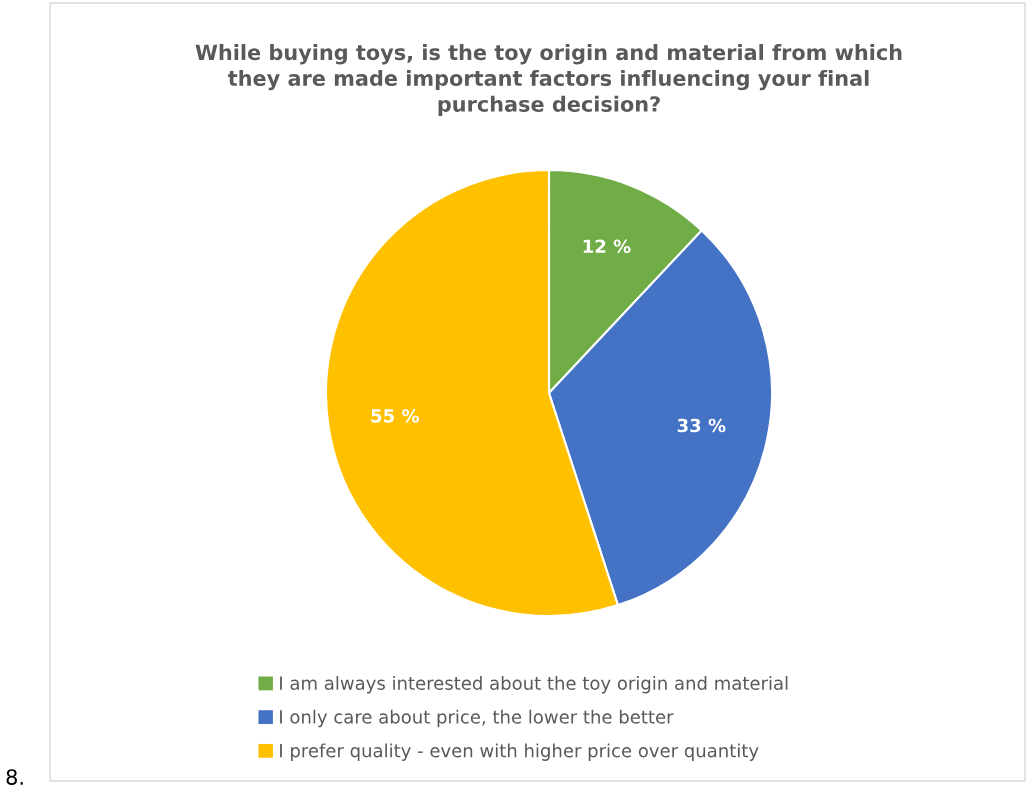 Image resolution: width=1027 pixels, height=793 pixels. Describe the element at coordinates (607, 246) in the screenshot. I see `data-label: 12 %` at that location.